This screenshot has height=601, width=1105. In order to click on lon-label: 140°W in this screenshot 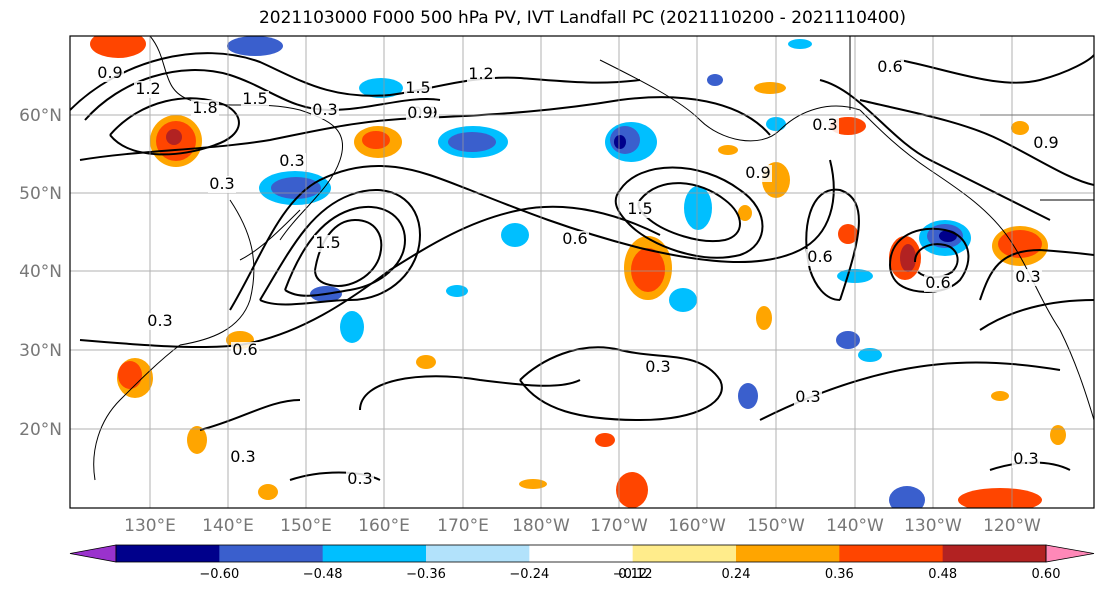, I will do `click(855, 526)`.